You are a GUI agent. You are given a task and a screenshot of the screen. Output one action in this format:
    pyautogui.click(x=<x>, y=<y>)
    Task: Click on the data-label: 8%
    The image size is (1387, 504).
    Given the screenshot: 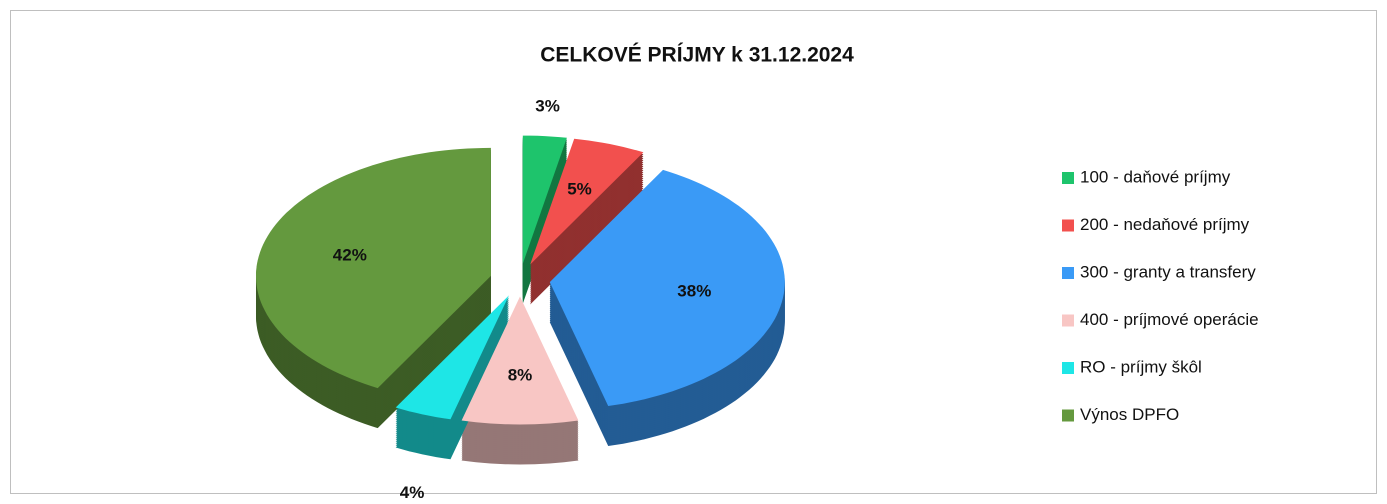 What is the action you would take?
    pyautogui.click(x=520, y=374)
    